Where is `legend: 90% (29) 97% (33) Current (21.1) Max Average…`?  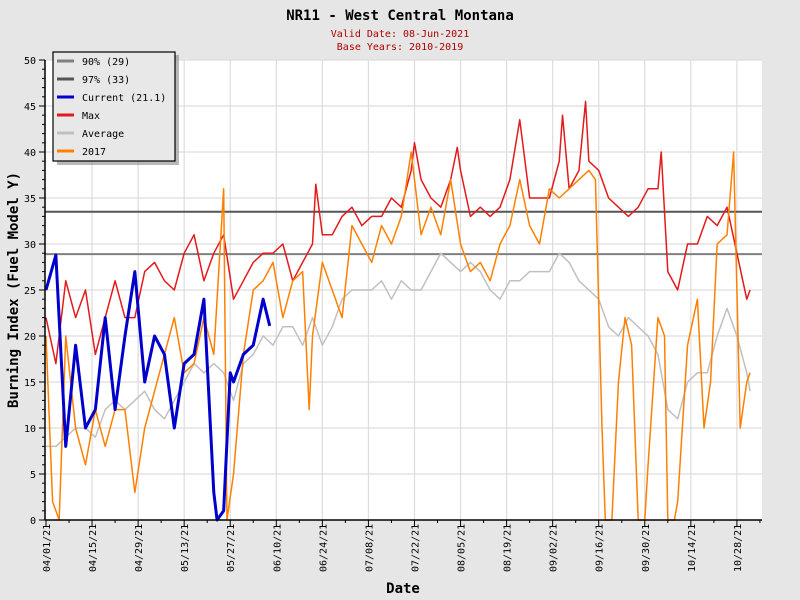
legend: 90% (29) 97% (33) Current (21.1) Max Average… is located at coordinates (115, 108).